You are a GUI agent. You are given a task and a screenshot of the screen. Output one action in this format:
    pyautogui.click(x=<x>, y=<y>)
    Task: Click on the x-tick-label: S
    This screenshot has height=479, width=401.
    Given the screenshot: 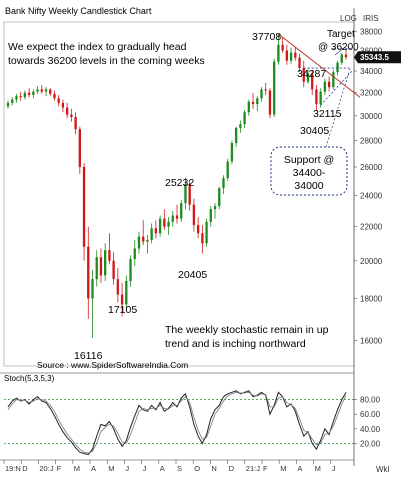 What is the action you would take?
    pyautogui.click(x=179, y=468)
    